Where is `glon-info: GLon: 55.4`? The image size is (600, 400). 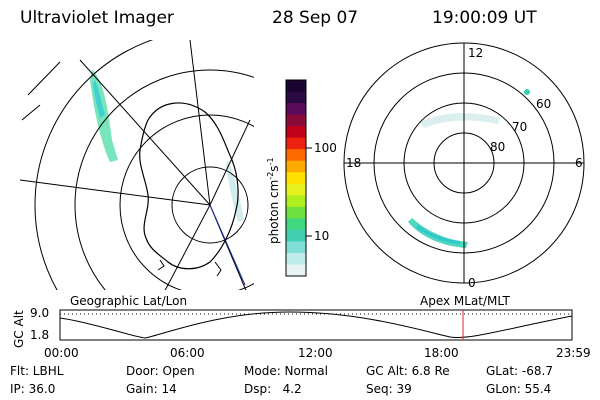 glon-info: GLon: 55.4 is located at coordinates (518, 389).